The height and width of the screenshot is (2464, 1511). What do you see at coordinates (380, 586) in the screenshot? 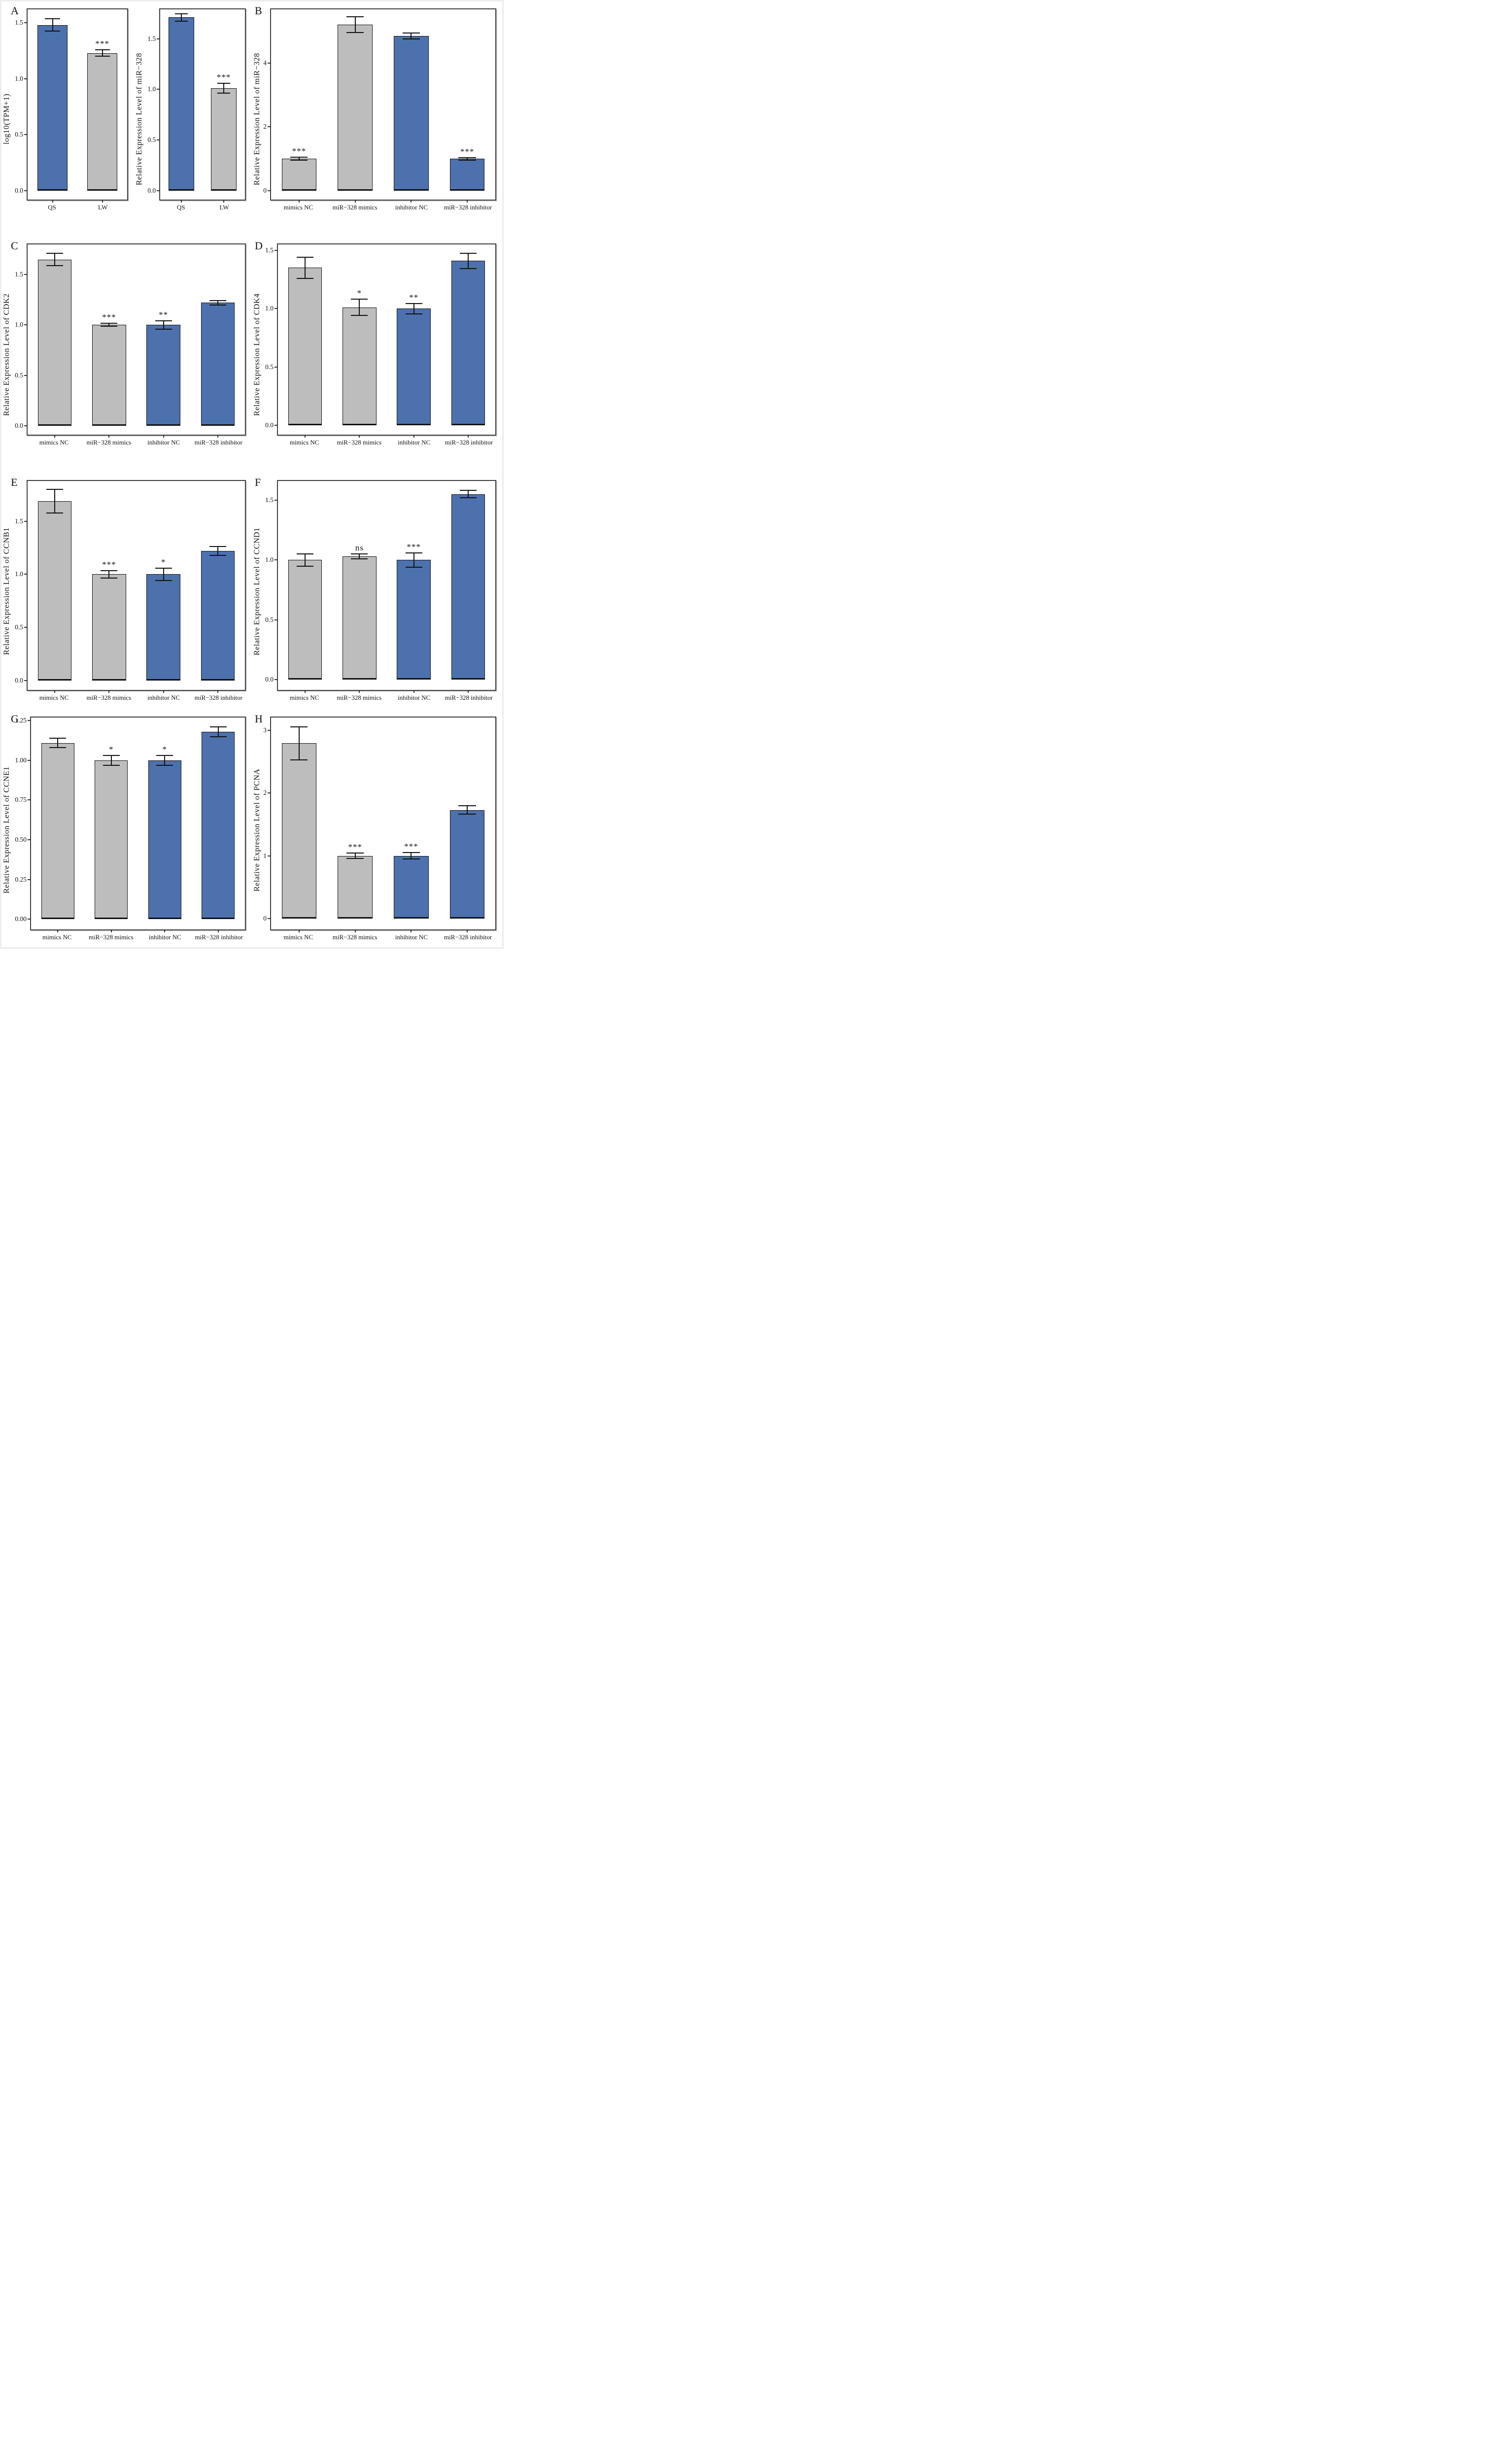
I see `plot-area: 0.0 0.5 1.0 1.5 ns ***` at bounding box center [380, 586].